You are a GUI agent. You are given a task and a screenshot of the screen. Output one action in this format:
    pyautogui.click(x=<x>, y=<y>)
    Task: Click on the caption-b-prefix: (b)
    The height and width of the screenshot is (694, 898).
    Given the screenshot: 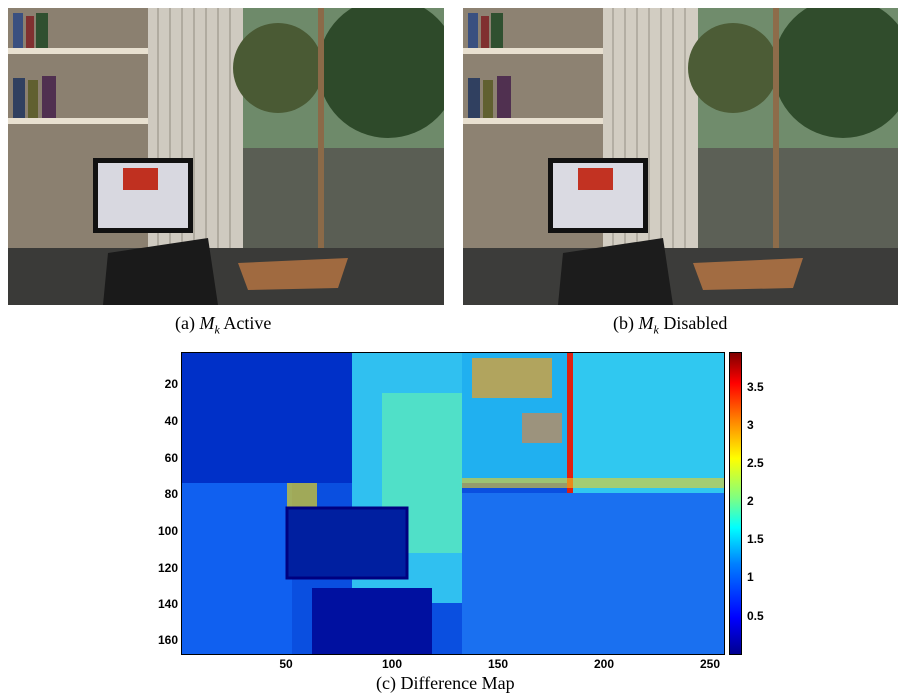 What is the action you would take?
    pyautogui.click(x=623, y=323)
    